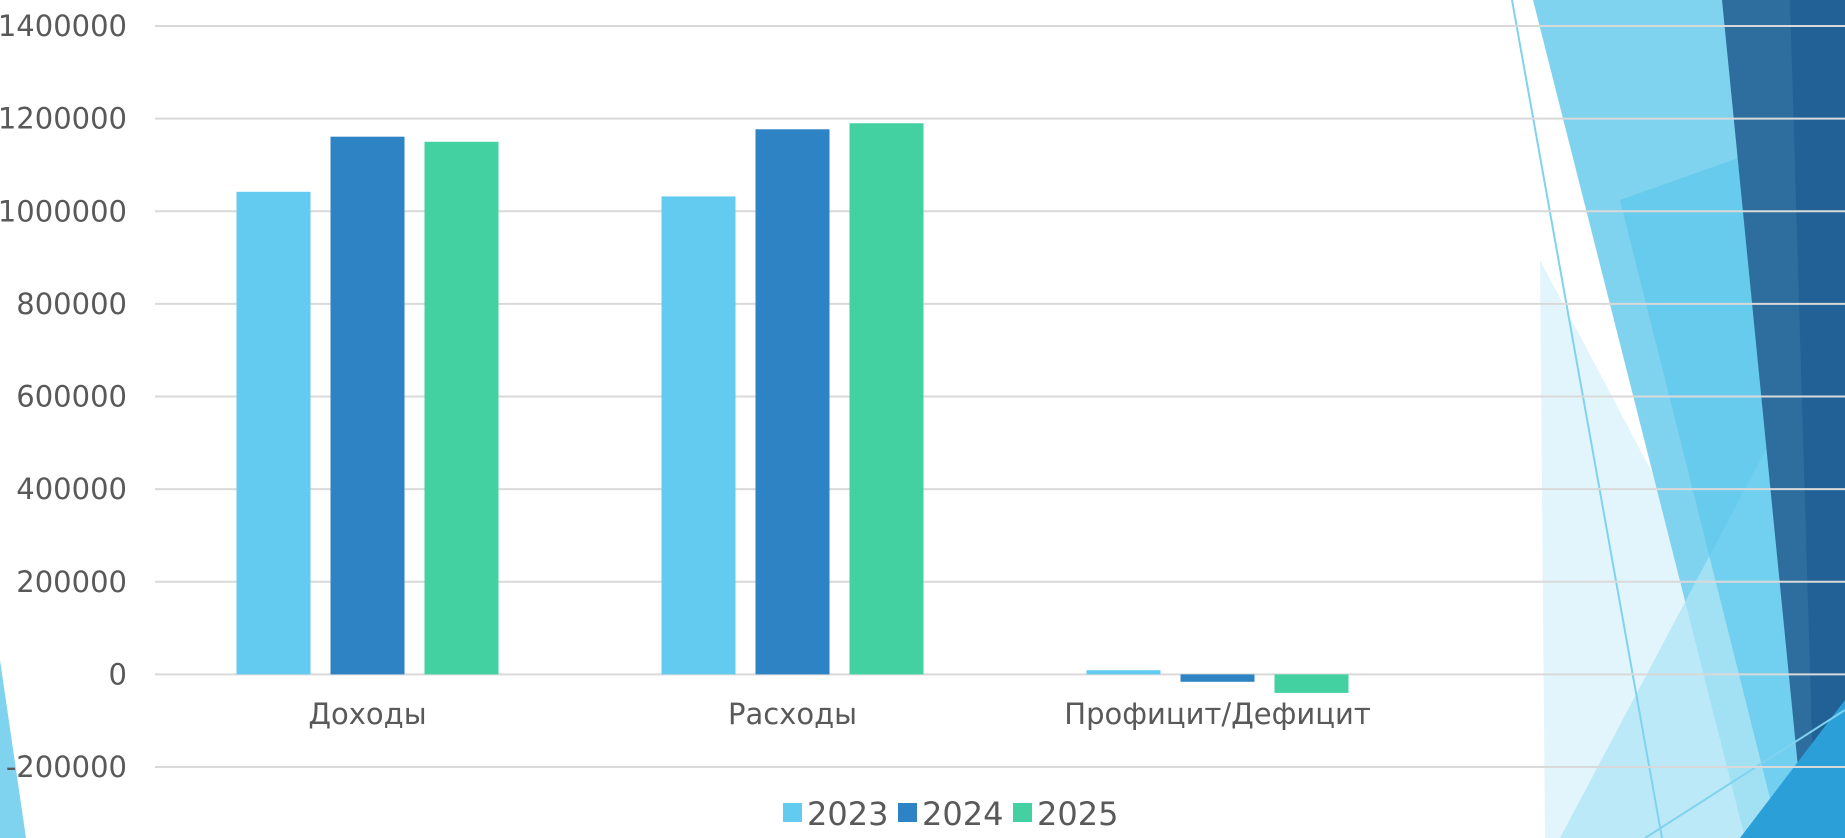 This screenshot has width=1845, height=838. Describe the element at coordinates (1217, 714) in the screenshot. I see `x-tick-label: Профицит/Дефицит` at that location.